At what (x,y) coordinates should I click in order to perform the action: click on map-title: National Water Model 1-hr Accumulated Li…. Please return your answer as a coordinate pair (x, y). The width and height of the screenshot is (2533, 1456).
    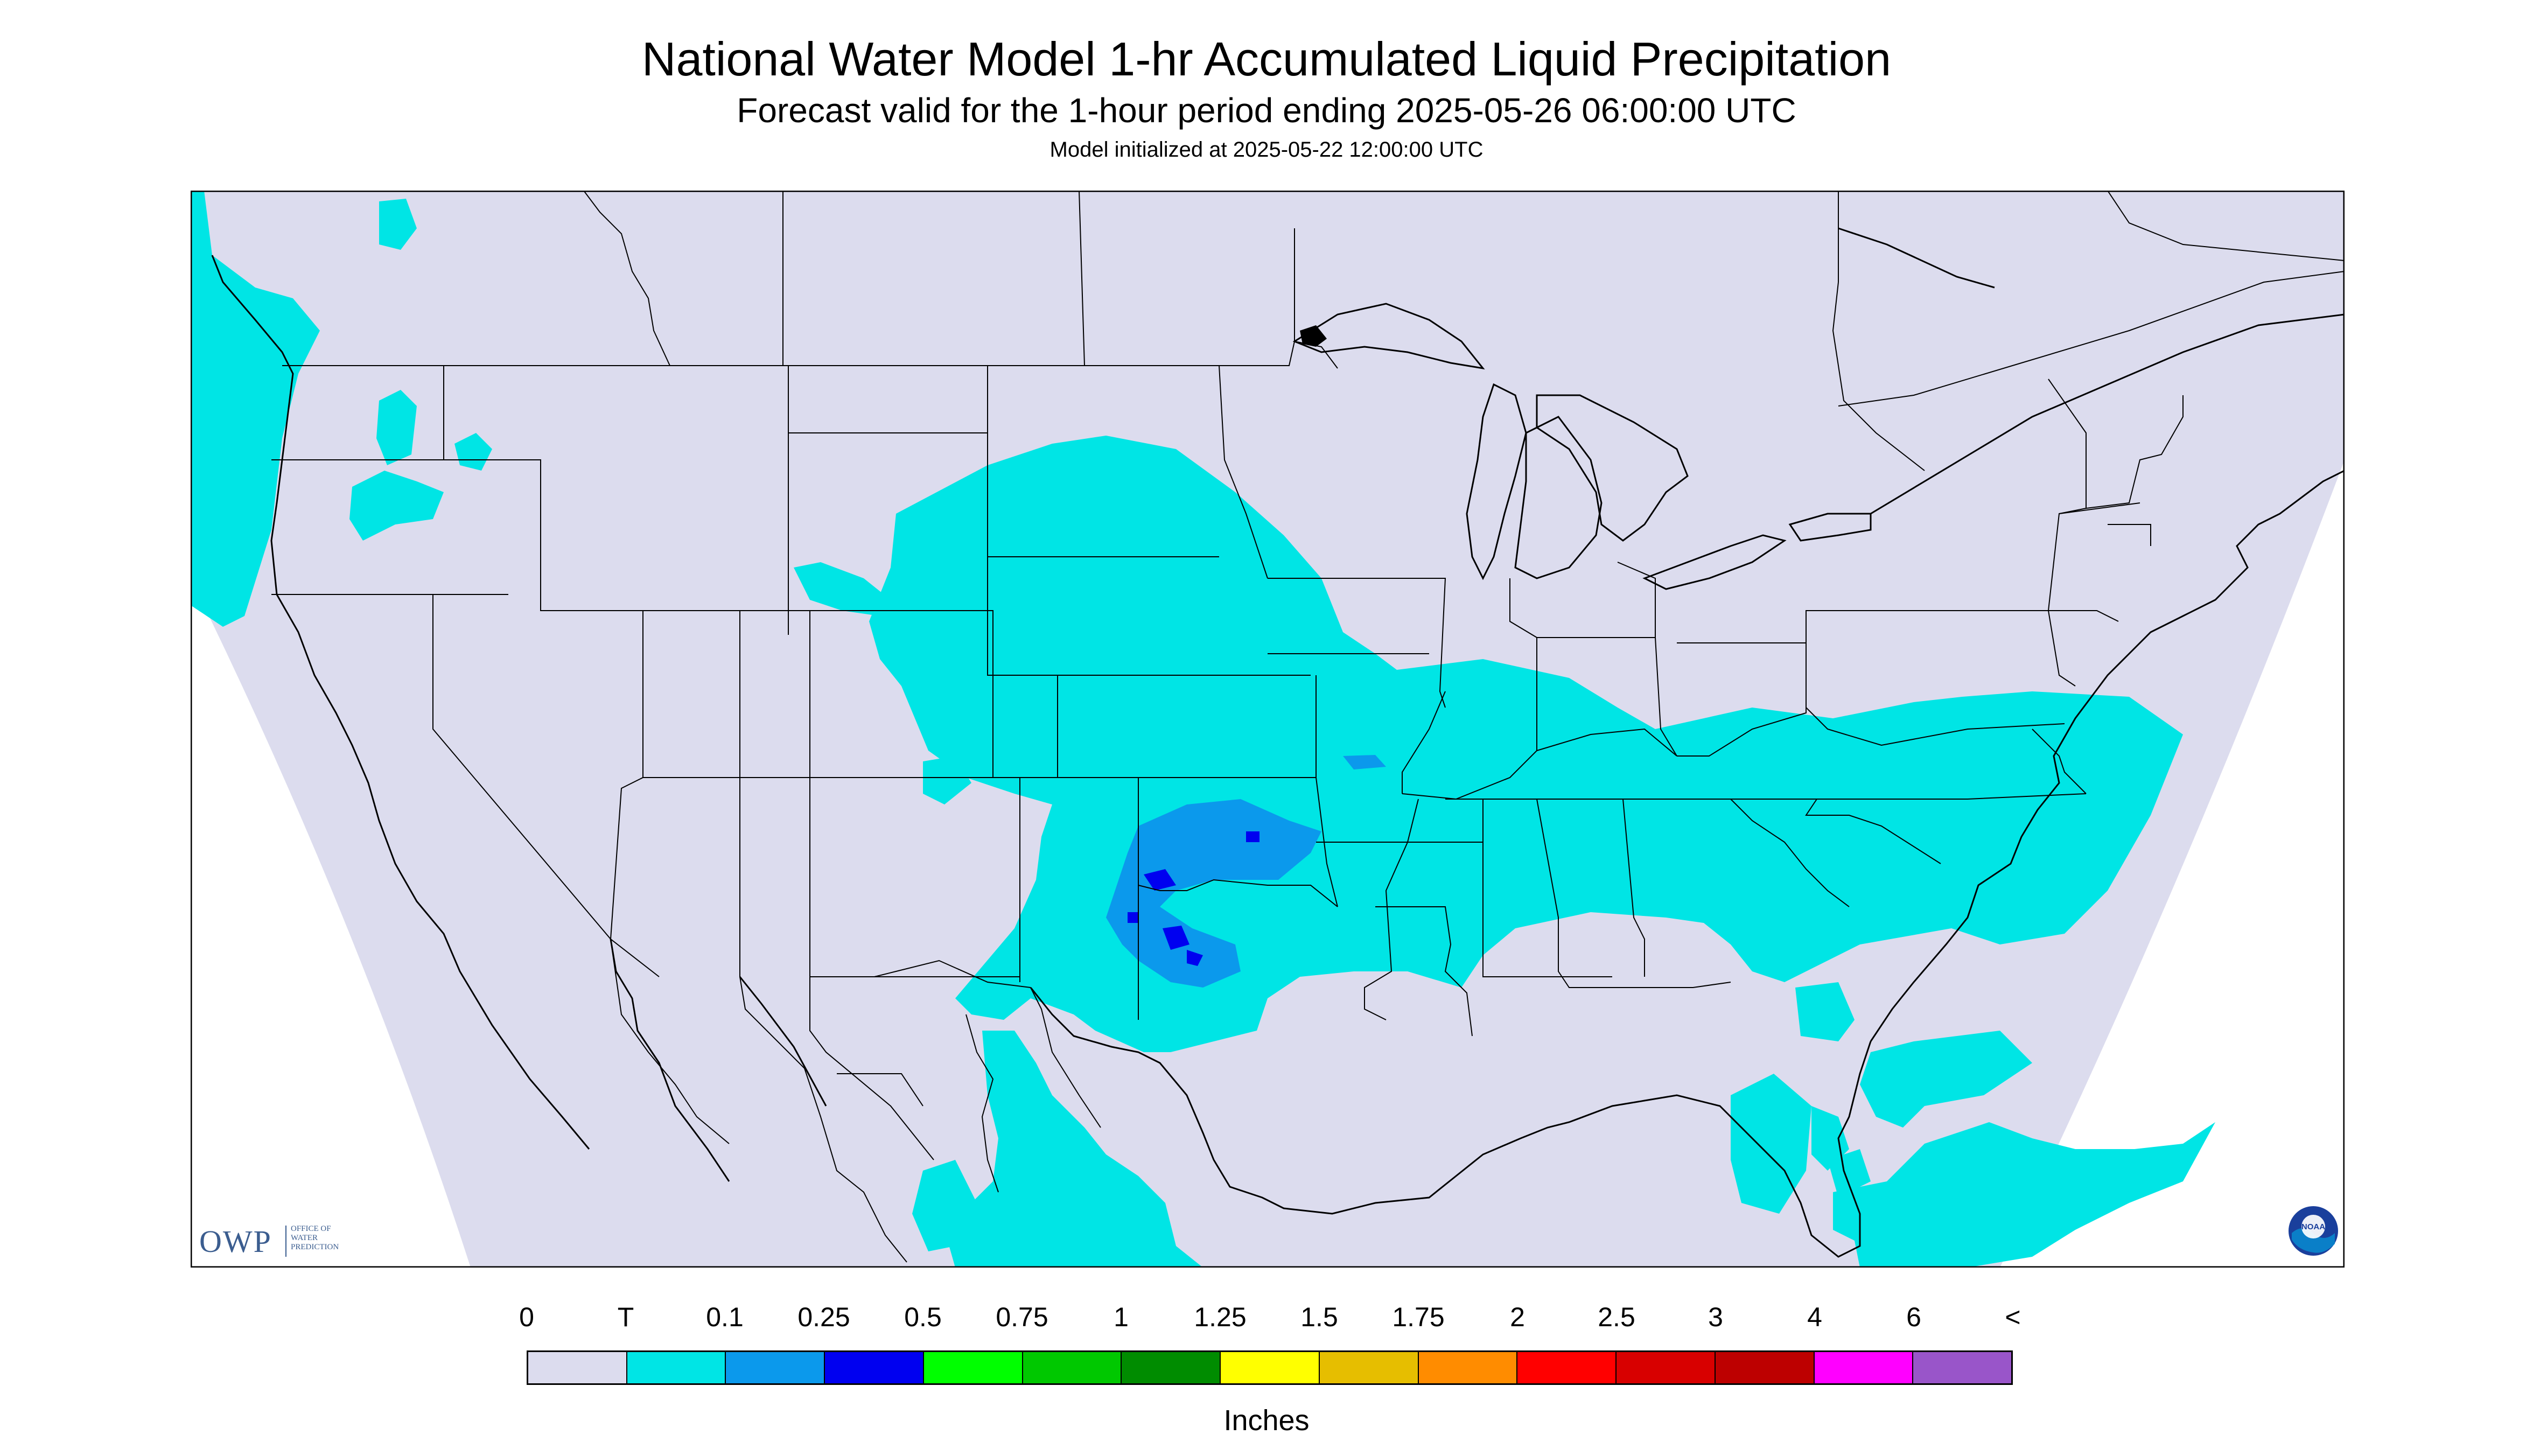
    Looking at the image, I should click on (1266, 59).